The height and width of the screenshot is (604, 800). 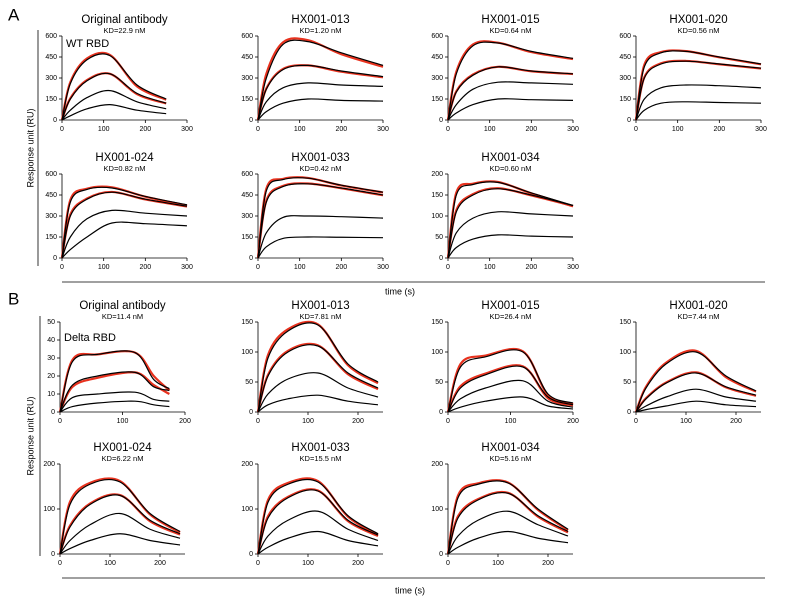 I want to click on chart-title: HX001-015, so click(x=510, y=20).